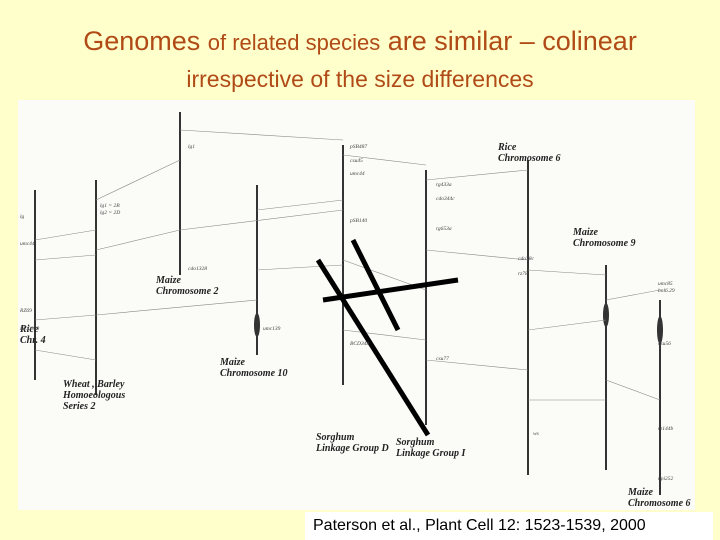 Image resolution: width=720 pixels, height=540 pixels. Describe the element at coordinates (352, 448) in the screenshot. I see `chromosome-label: Linkage Group D` at that location.